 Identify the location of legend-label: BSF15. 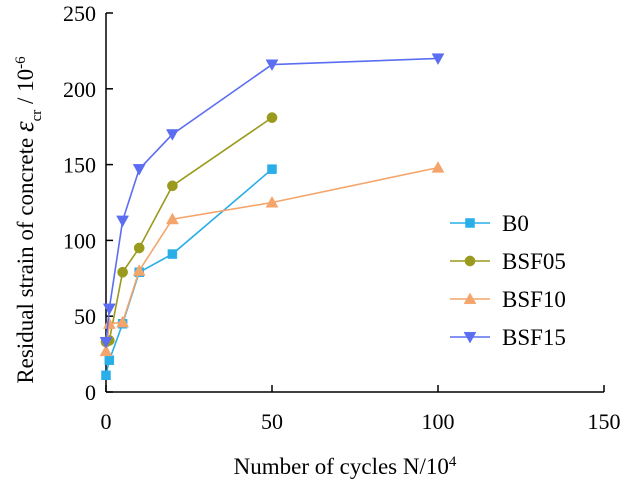
(534, 337).